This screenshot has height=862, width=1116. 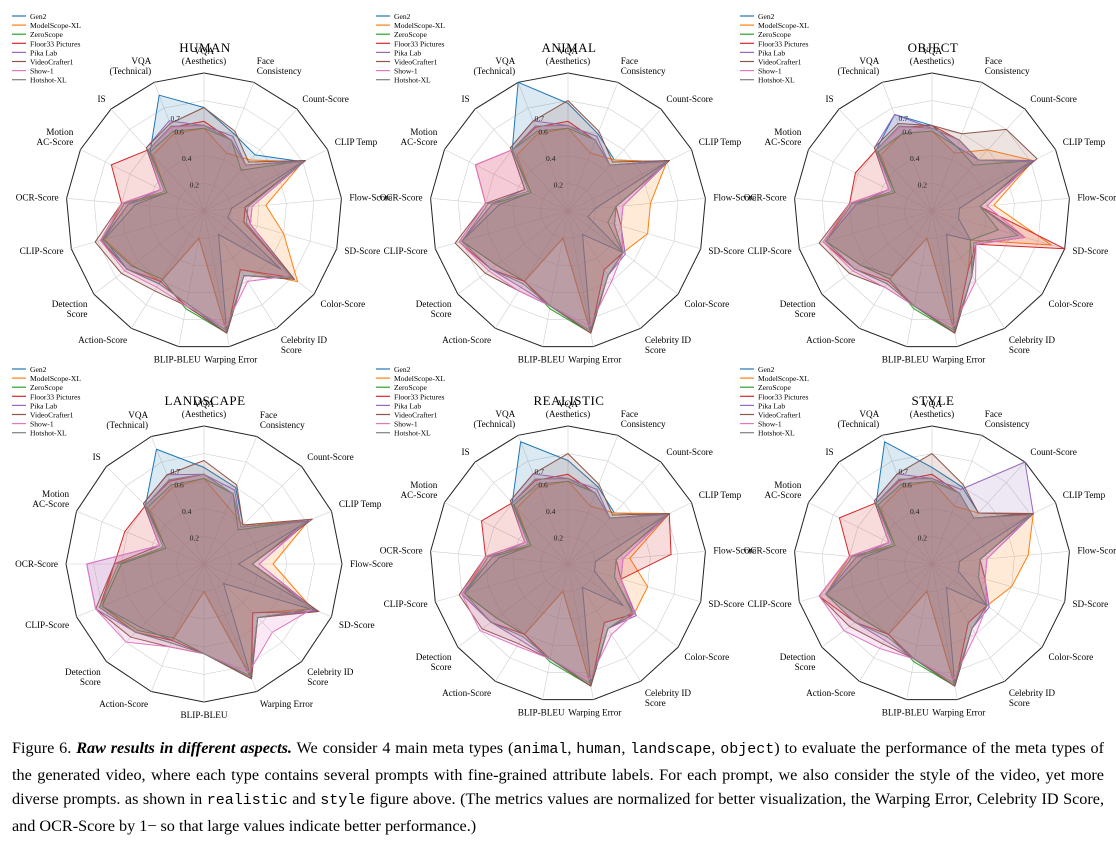 I want to click on axis-label-is: IS, so click(x=465, y=99).